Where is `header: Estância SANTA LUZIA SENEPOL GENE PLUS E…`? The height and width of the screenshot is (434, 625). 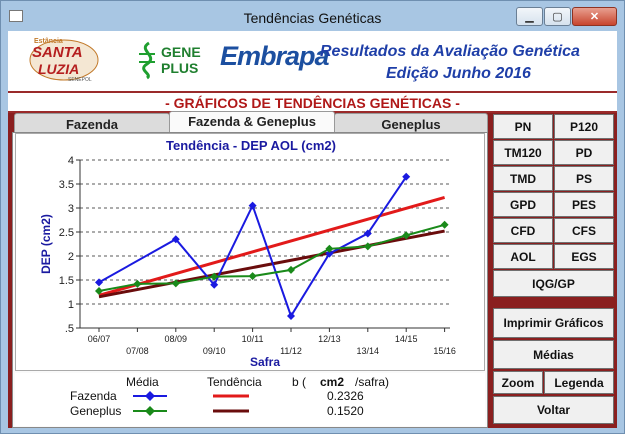
header: Estância SANTA LUZIA SENEPOL GENE PLUS E… is located at coordinates (312, 61).